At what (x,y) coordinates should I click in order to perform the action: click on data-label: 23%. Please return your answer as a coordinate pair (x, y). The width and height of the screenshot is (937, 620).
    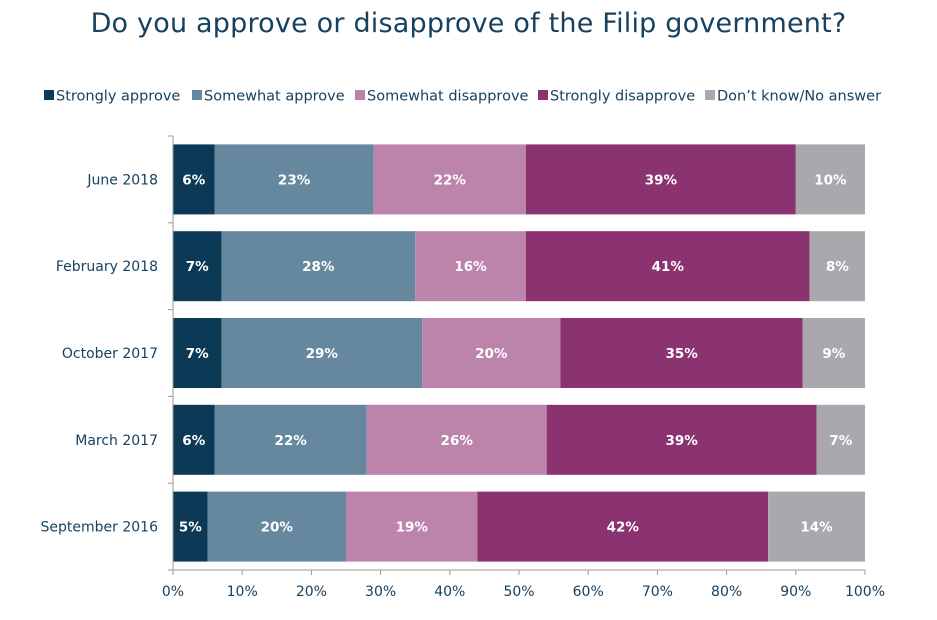
    Looking at the image, I should click on (294, 180).